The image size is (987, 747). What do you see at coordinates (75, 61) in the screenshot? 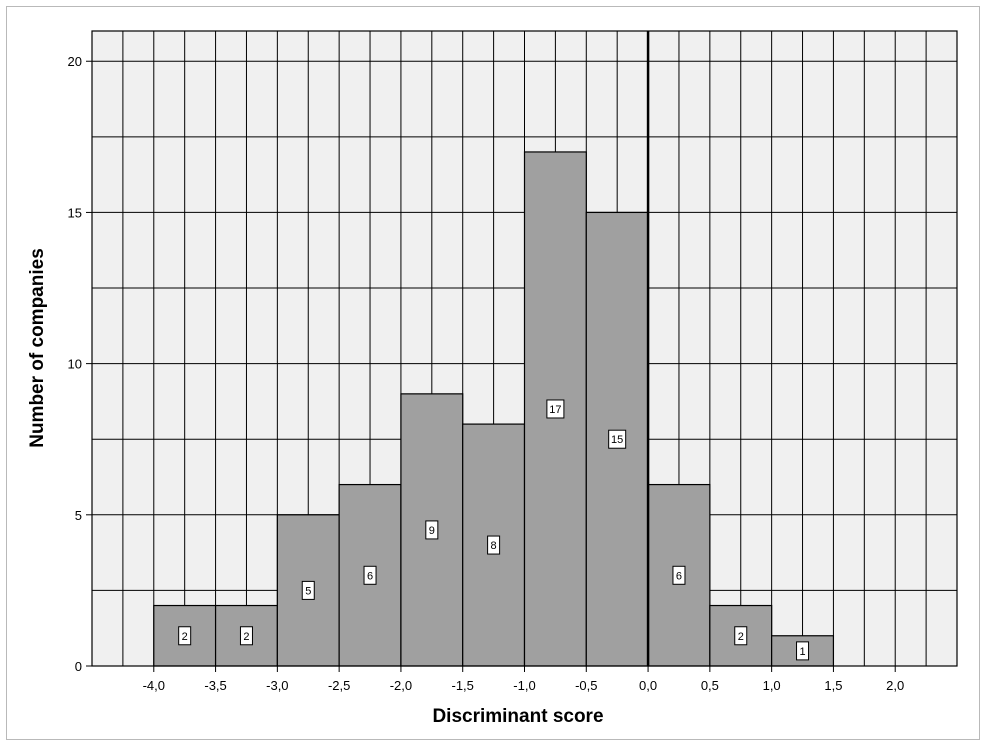
I see `y-tick-label: 20` at bounding box center [75, 61].